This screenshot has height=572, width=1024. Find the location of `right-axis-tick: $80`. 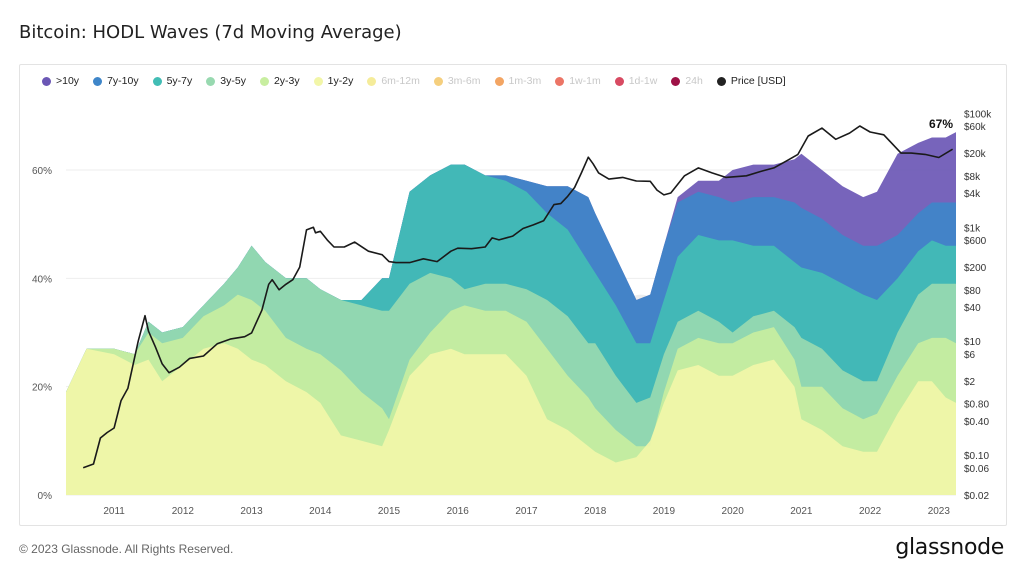

right-axis-tick: $80 is located at coordinates (972, 291).